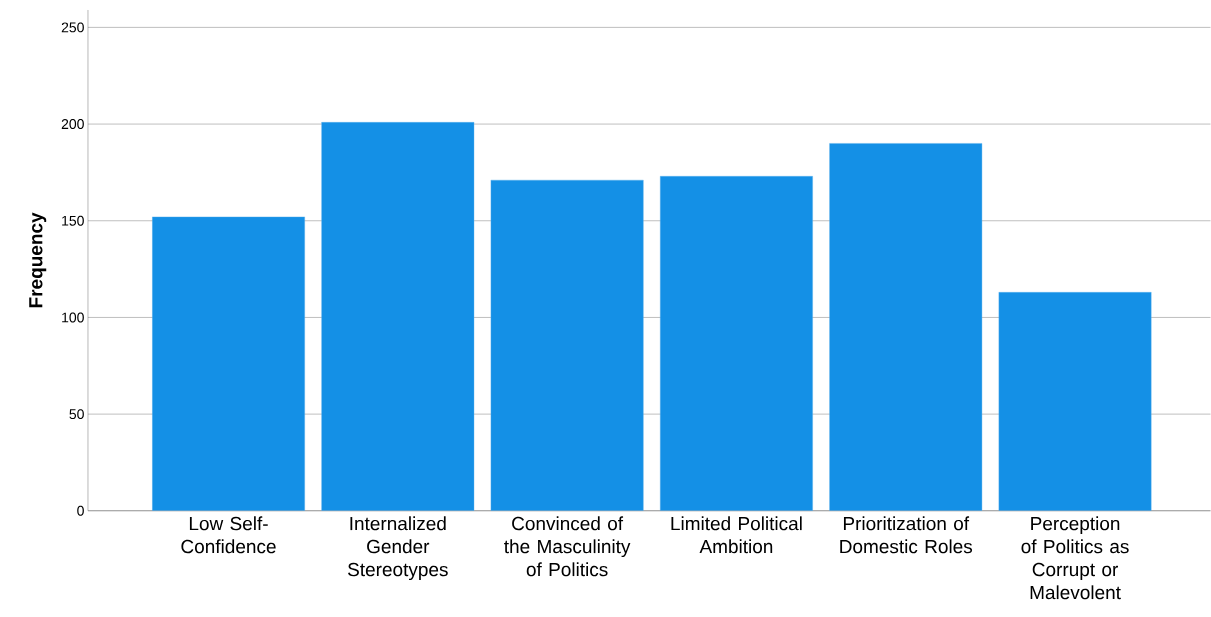  What do you see at coordinates (73, 220) in the screenshot?
I see `y-tick-label: 150` at bounding box center [73, 220].